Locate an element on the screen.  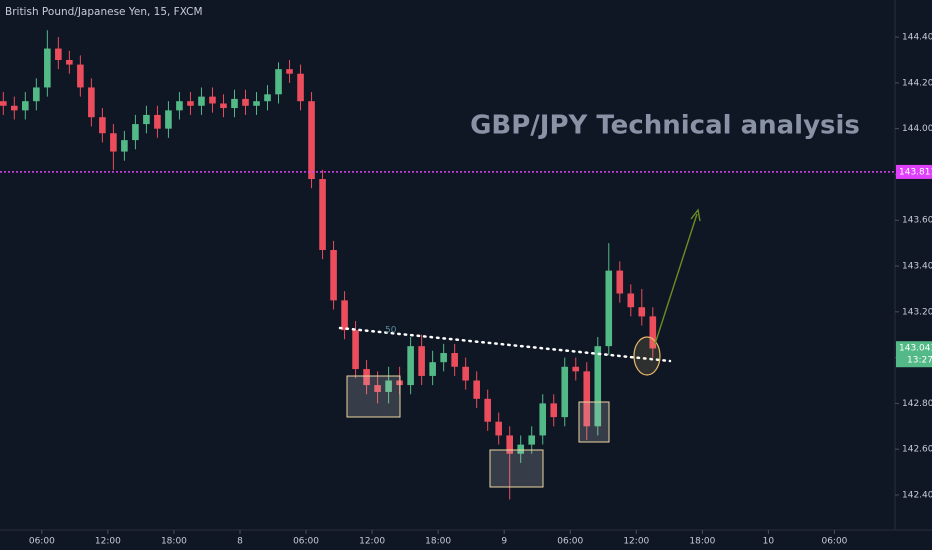
highlight-circle is located at coordinates (647, 356).